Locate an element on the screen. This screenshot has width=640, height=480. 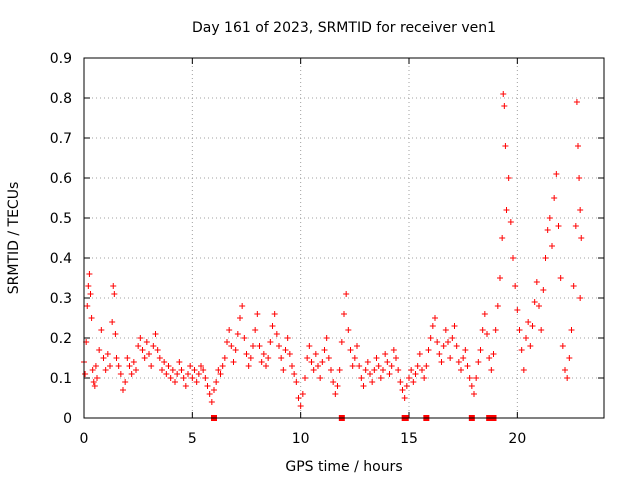
x-tick-label: 10 is located at coordinates (301, 439).